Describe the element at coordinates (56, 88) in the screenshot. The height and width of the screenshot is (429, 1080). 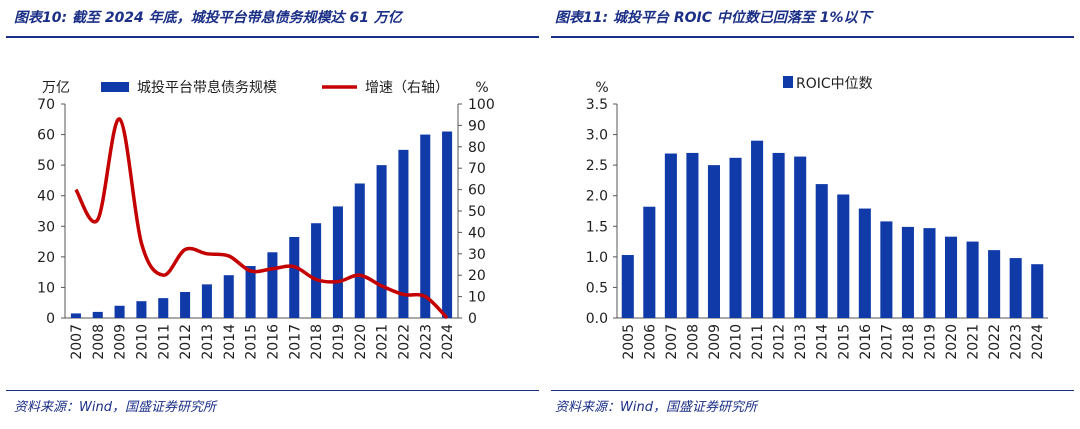
I see `left-y-axis-unit: 万亿` at that location.